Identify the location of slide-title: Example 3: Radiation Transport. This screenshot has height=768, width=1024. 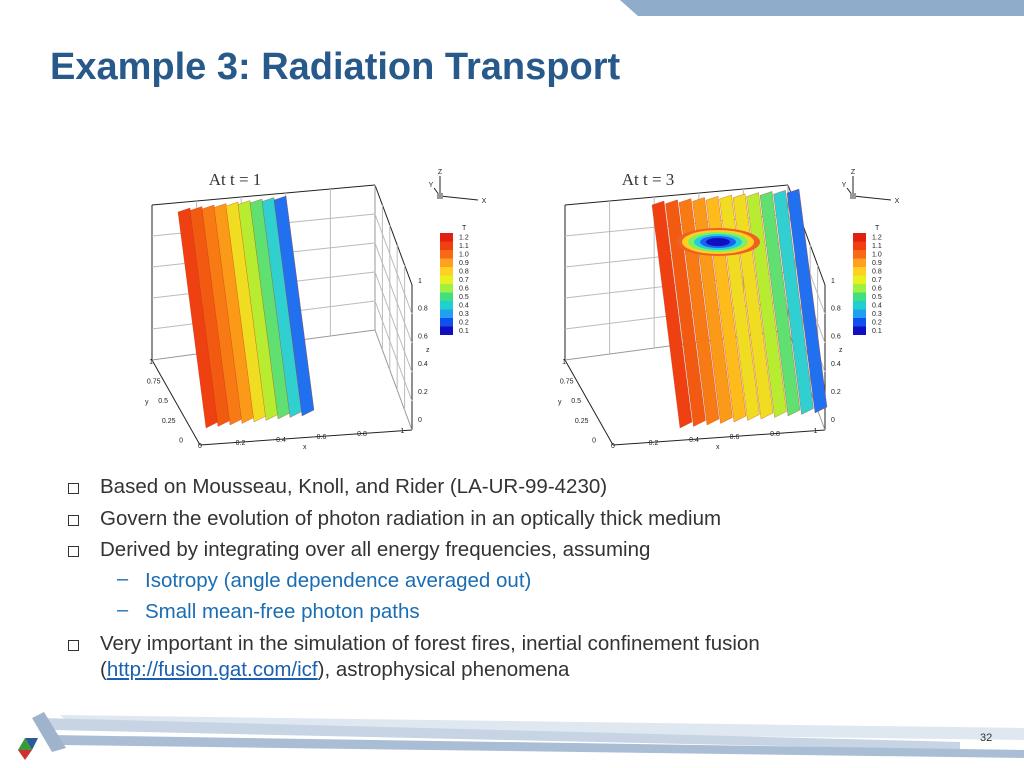
(335, 67).